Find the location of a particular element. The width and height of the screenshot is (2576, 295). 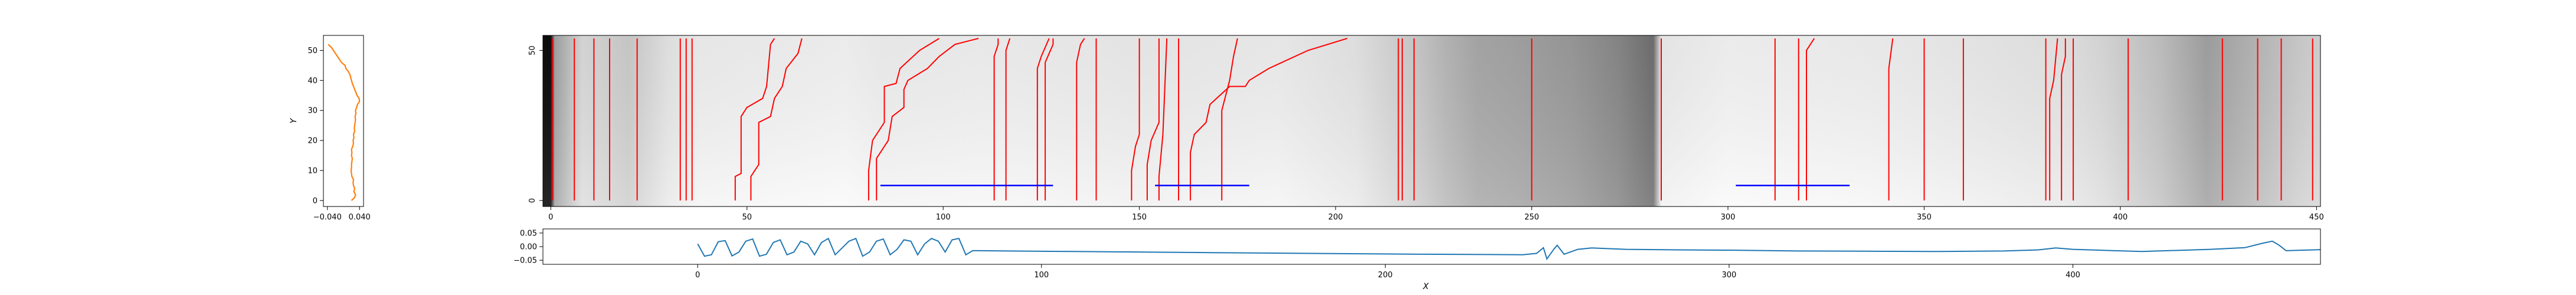

heatmap-x-tick-label: 400 is located at coordinates (2120, 217).